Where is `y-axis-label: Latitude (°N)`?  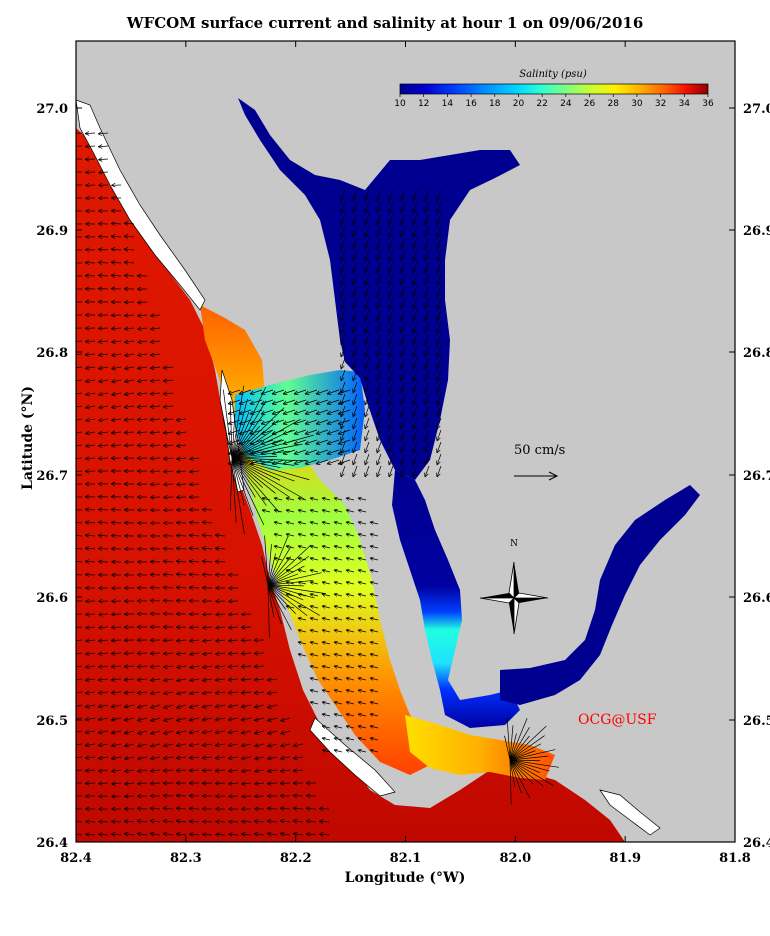
y-axis-label: Latitude (°N) is located at coordinates (28, 438).